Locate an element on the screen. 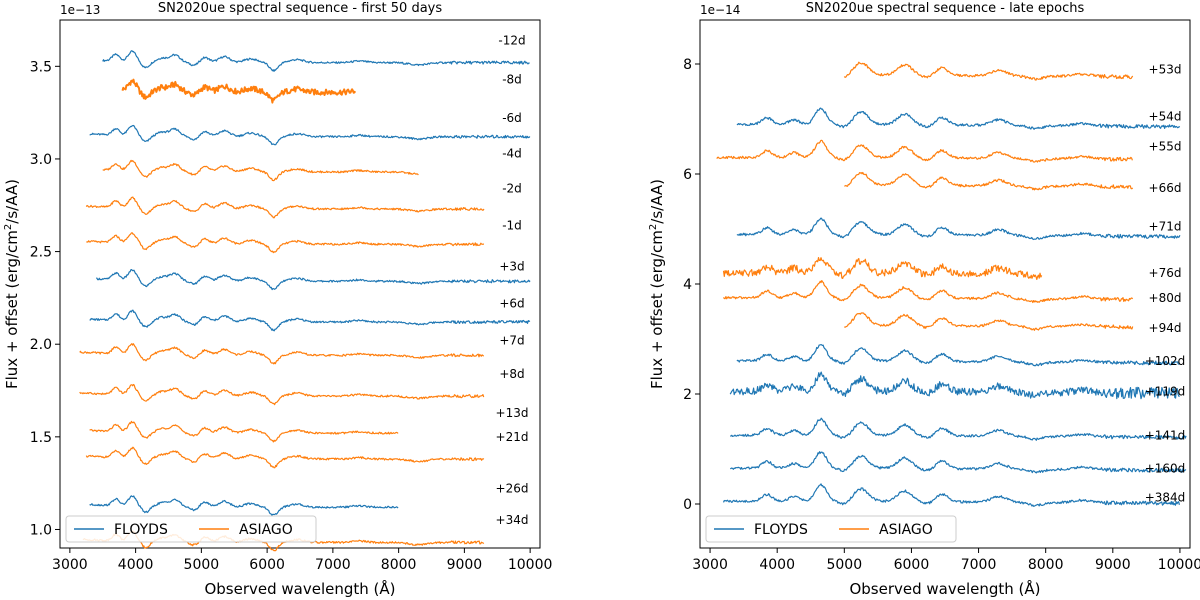 This screenshot has height=600, width=1200. epoch-label: +160d is located at coordinates (1165, 468).